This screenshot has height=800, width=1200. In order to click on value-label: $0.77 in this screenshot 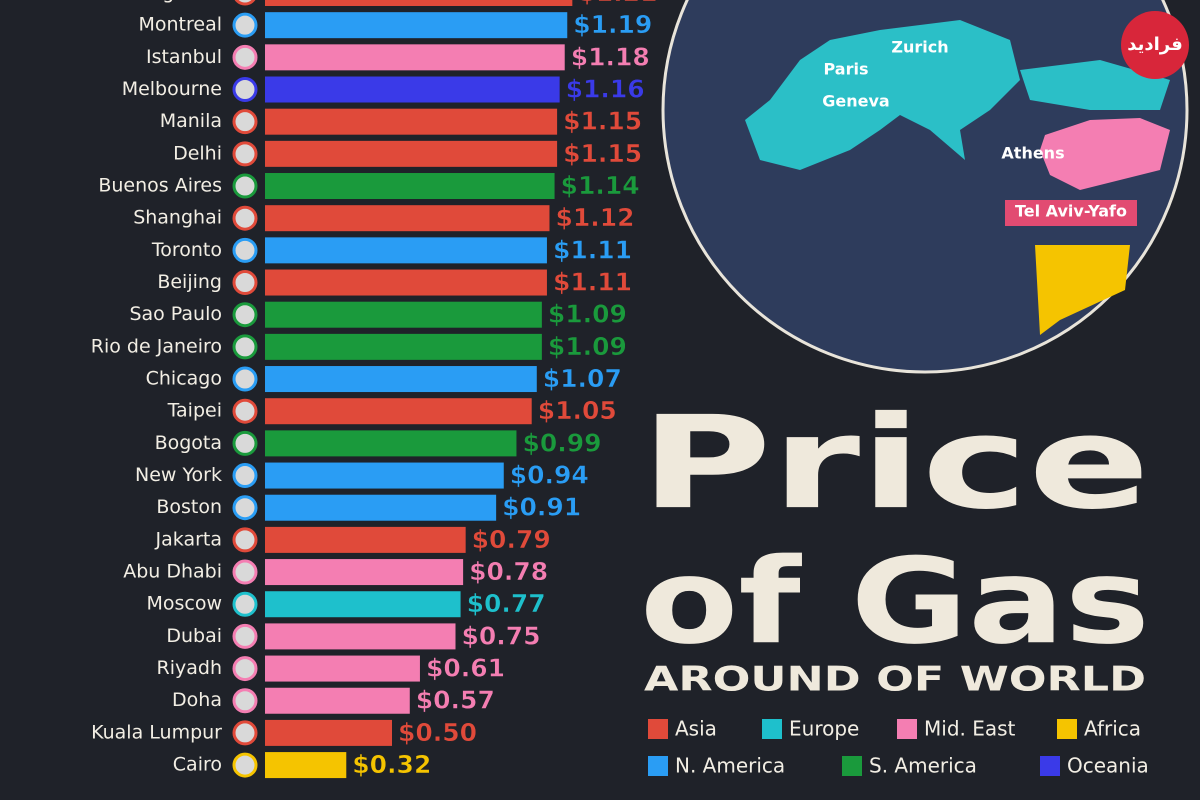, I will do `click(506, 603)`.